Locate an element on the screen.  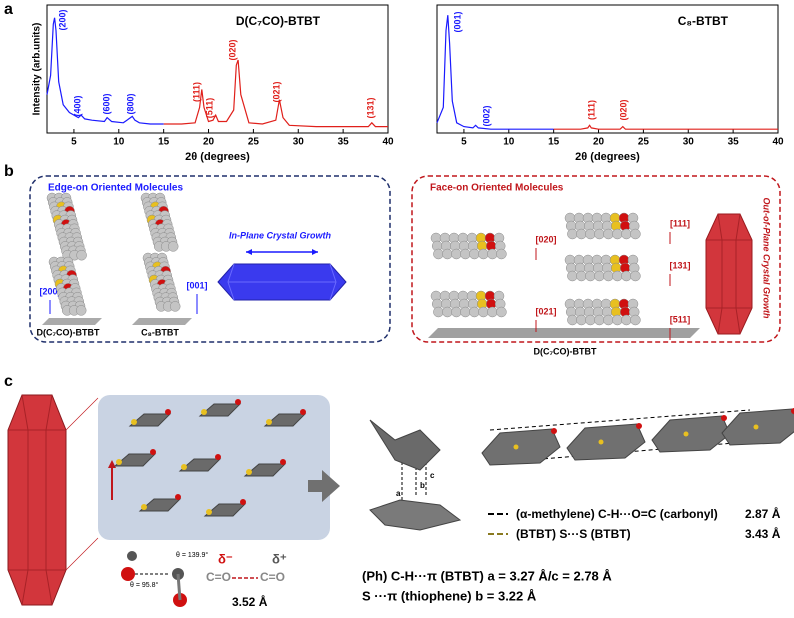
x-tick-label: 25 is located at coordinates (644, 142).